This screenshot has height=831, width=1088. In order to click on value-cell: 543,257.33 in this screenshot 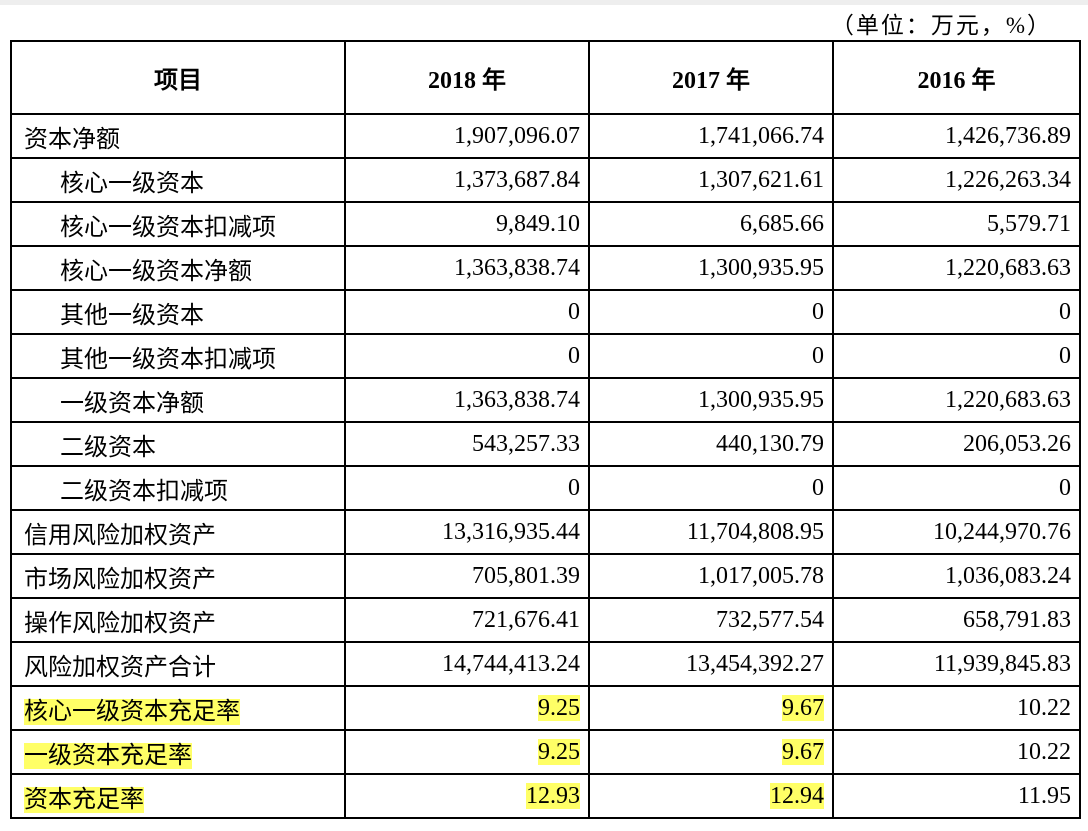, I will do `click(467, 444)`.